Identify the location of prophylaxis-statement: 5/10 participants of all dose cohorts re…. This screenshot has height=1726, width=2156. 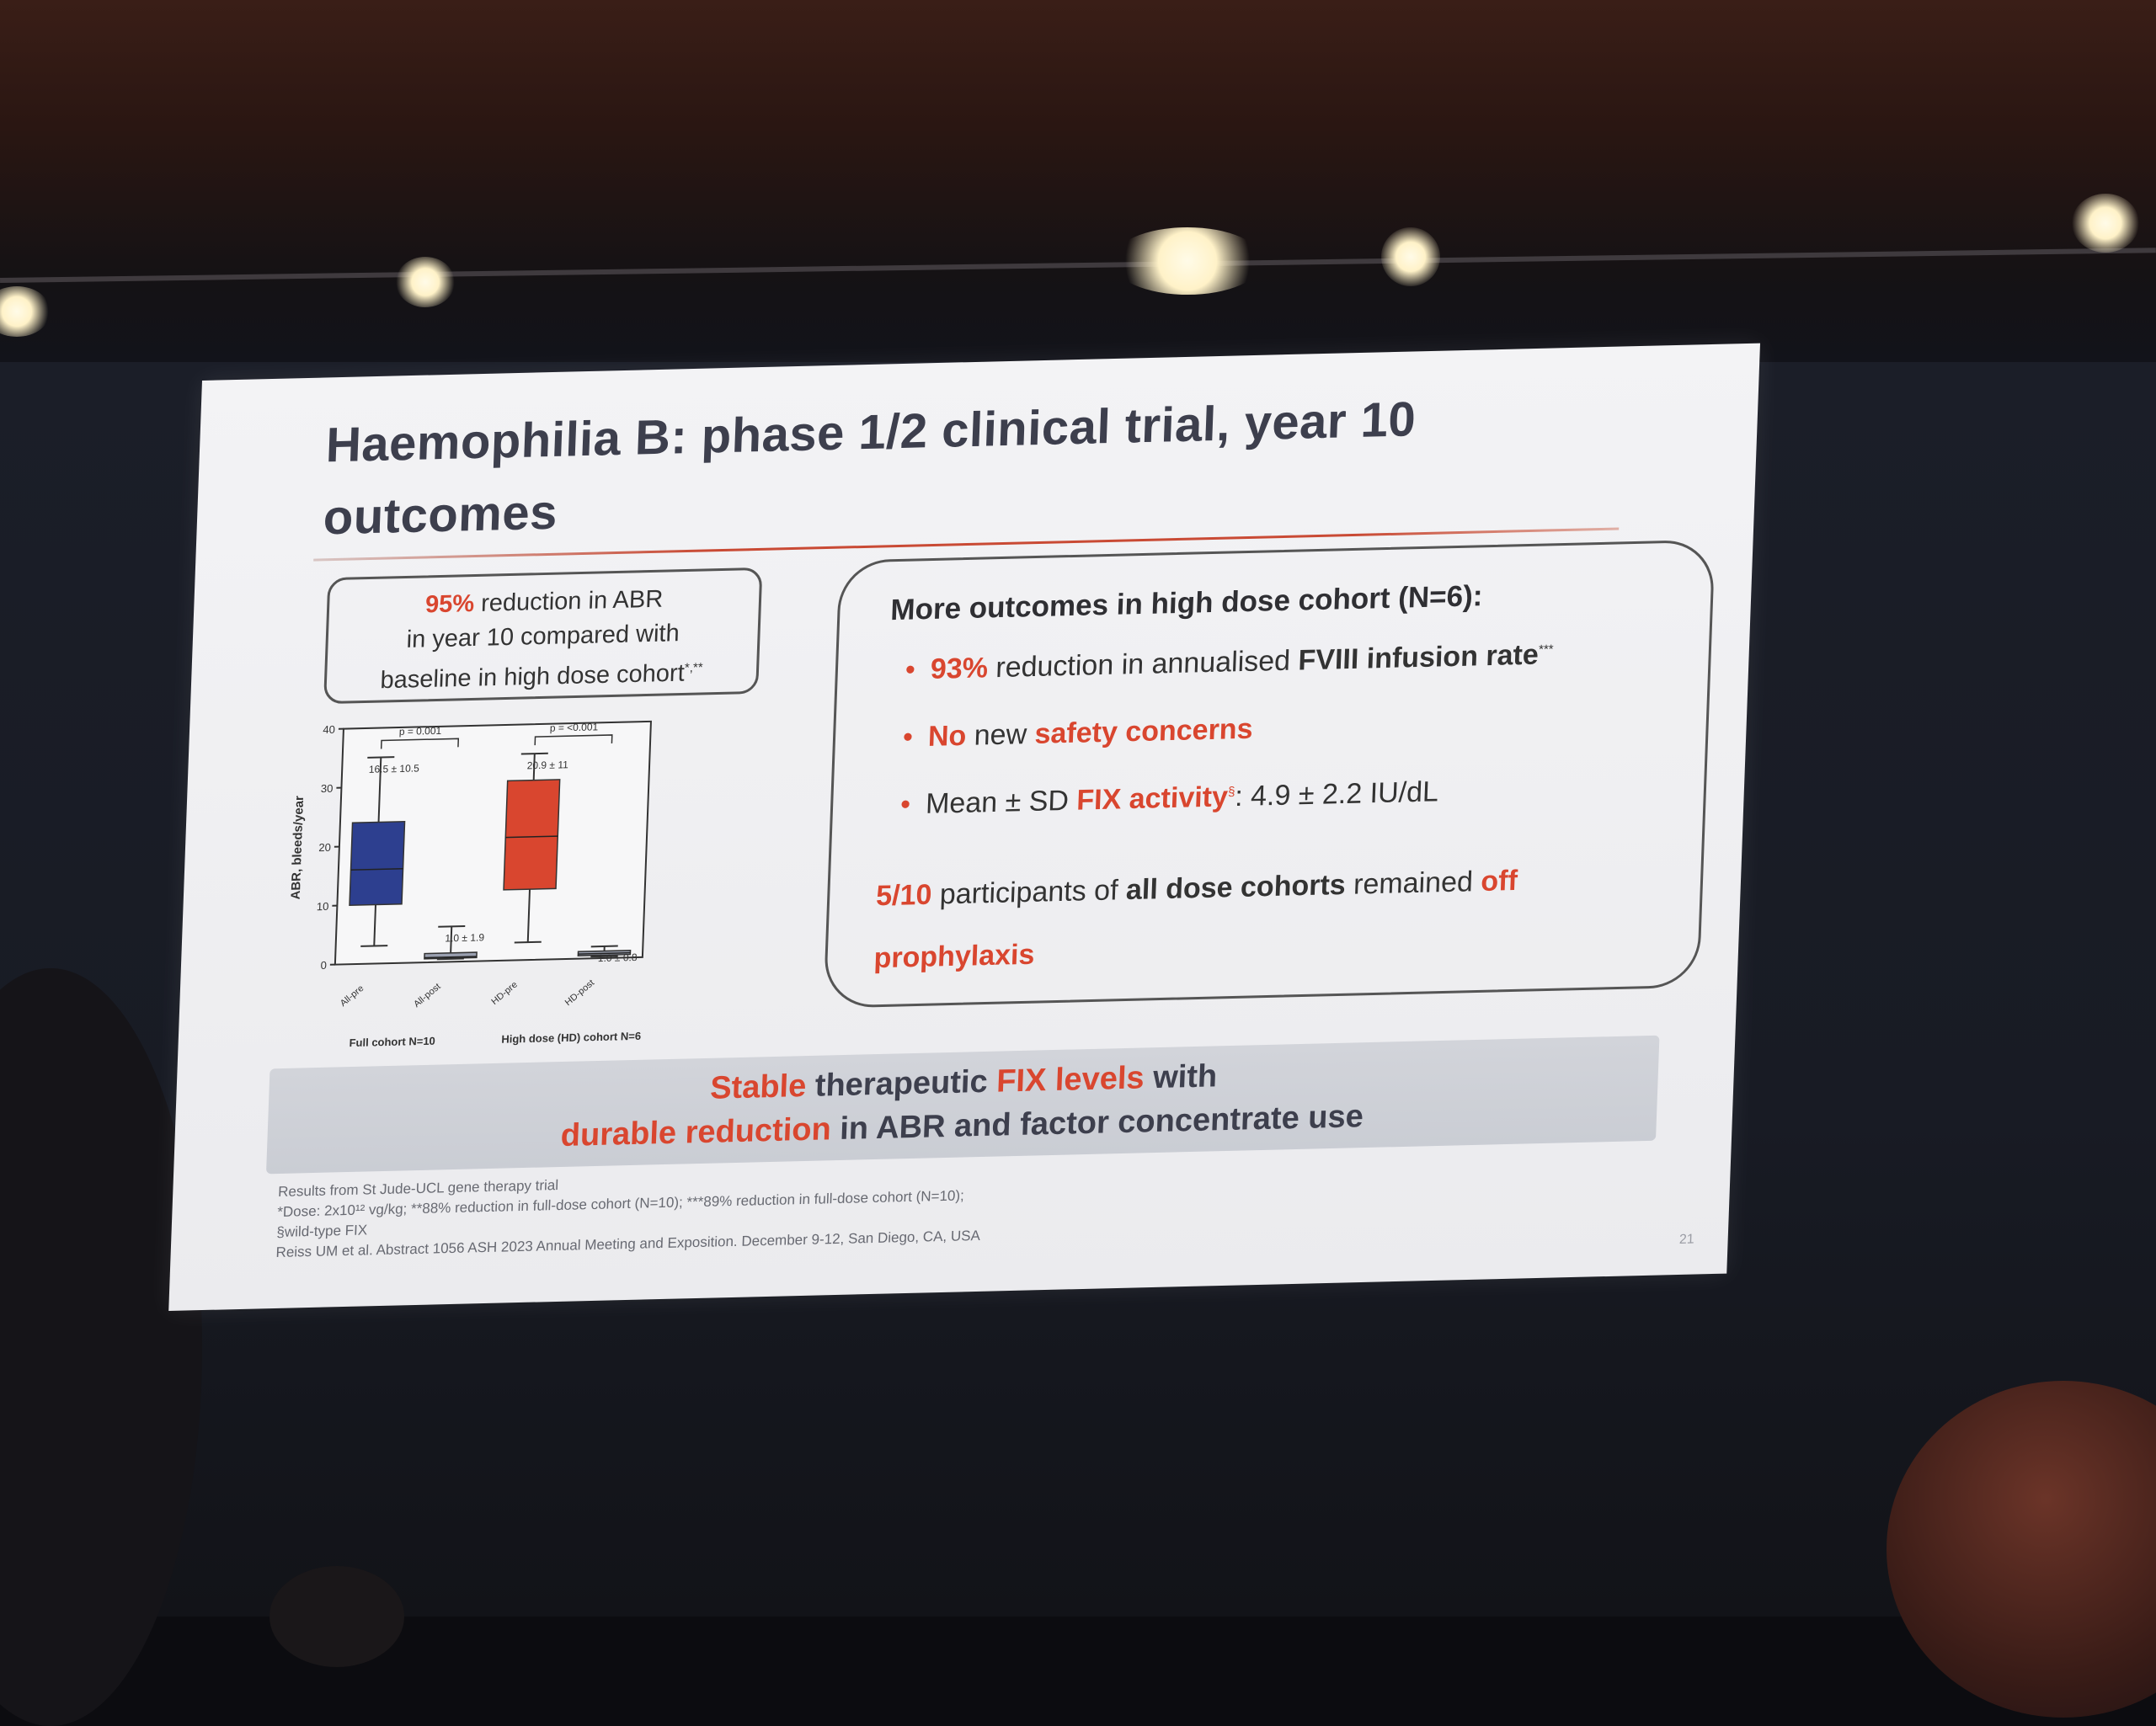
(1266, 917).